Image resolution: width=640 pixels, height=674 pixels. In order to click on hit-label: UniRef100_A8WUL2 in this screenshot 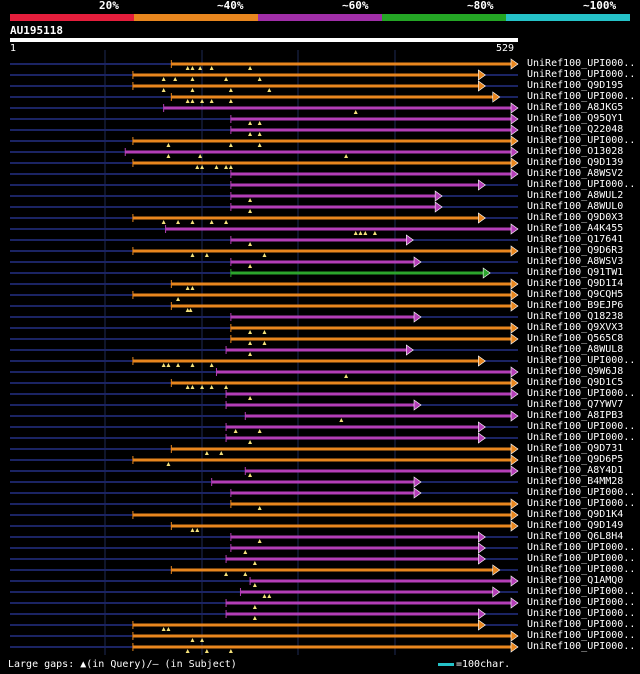, I will do `click(575, 195)`.